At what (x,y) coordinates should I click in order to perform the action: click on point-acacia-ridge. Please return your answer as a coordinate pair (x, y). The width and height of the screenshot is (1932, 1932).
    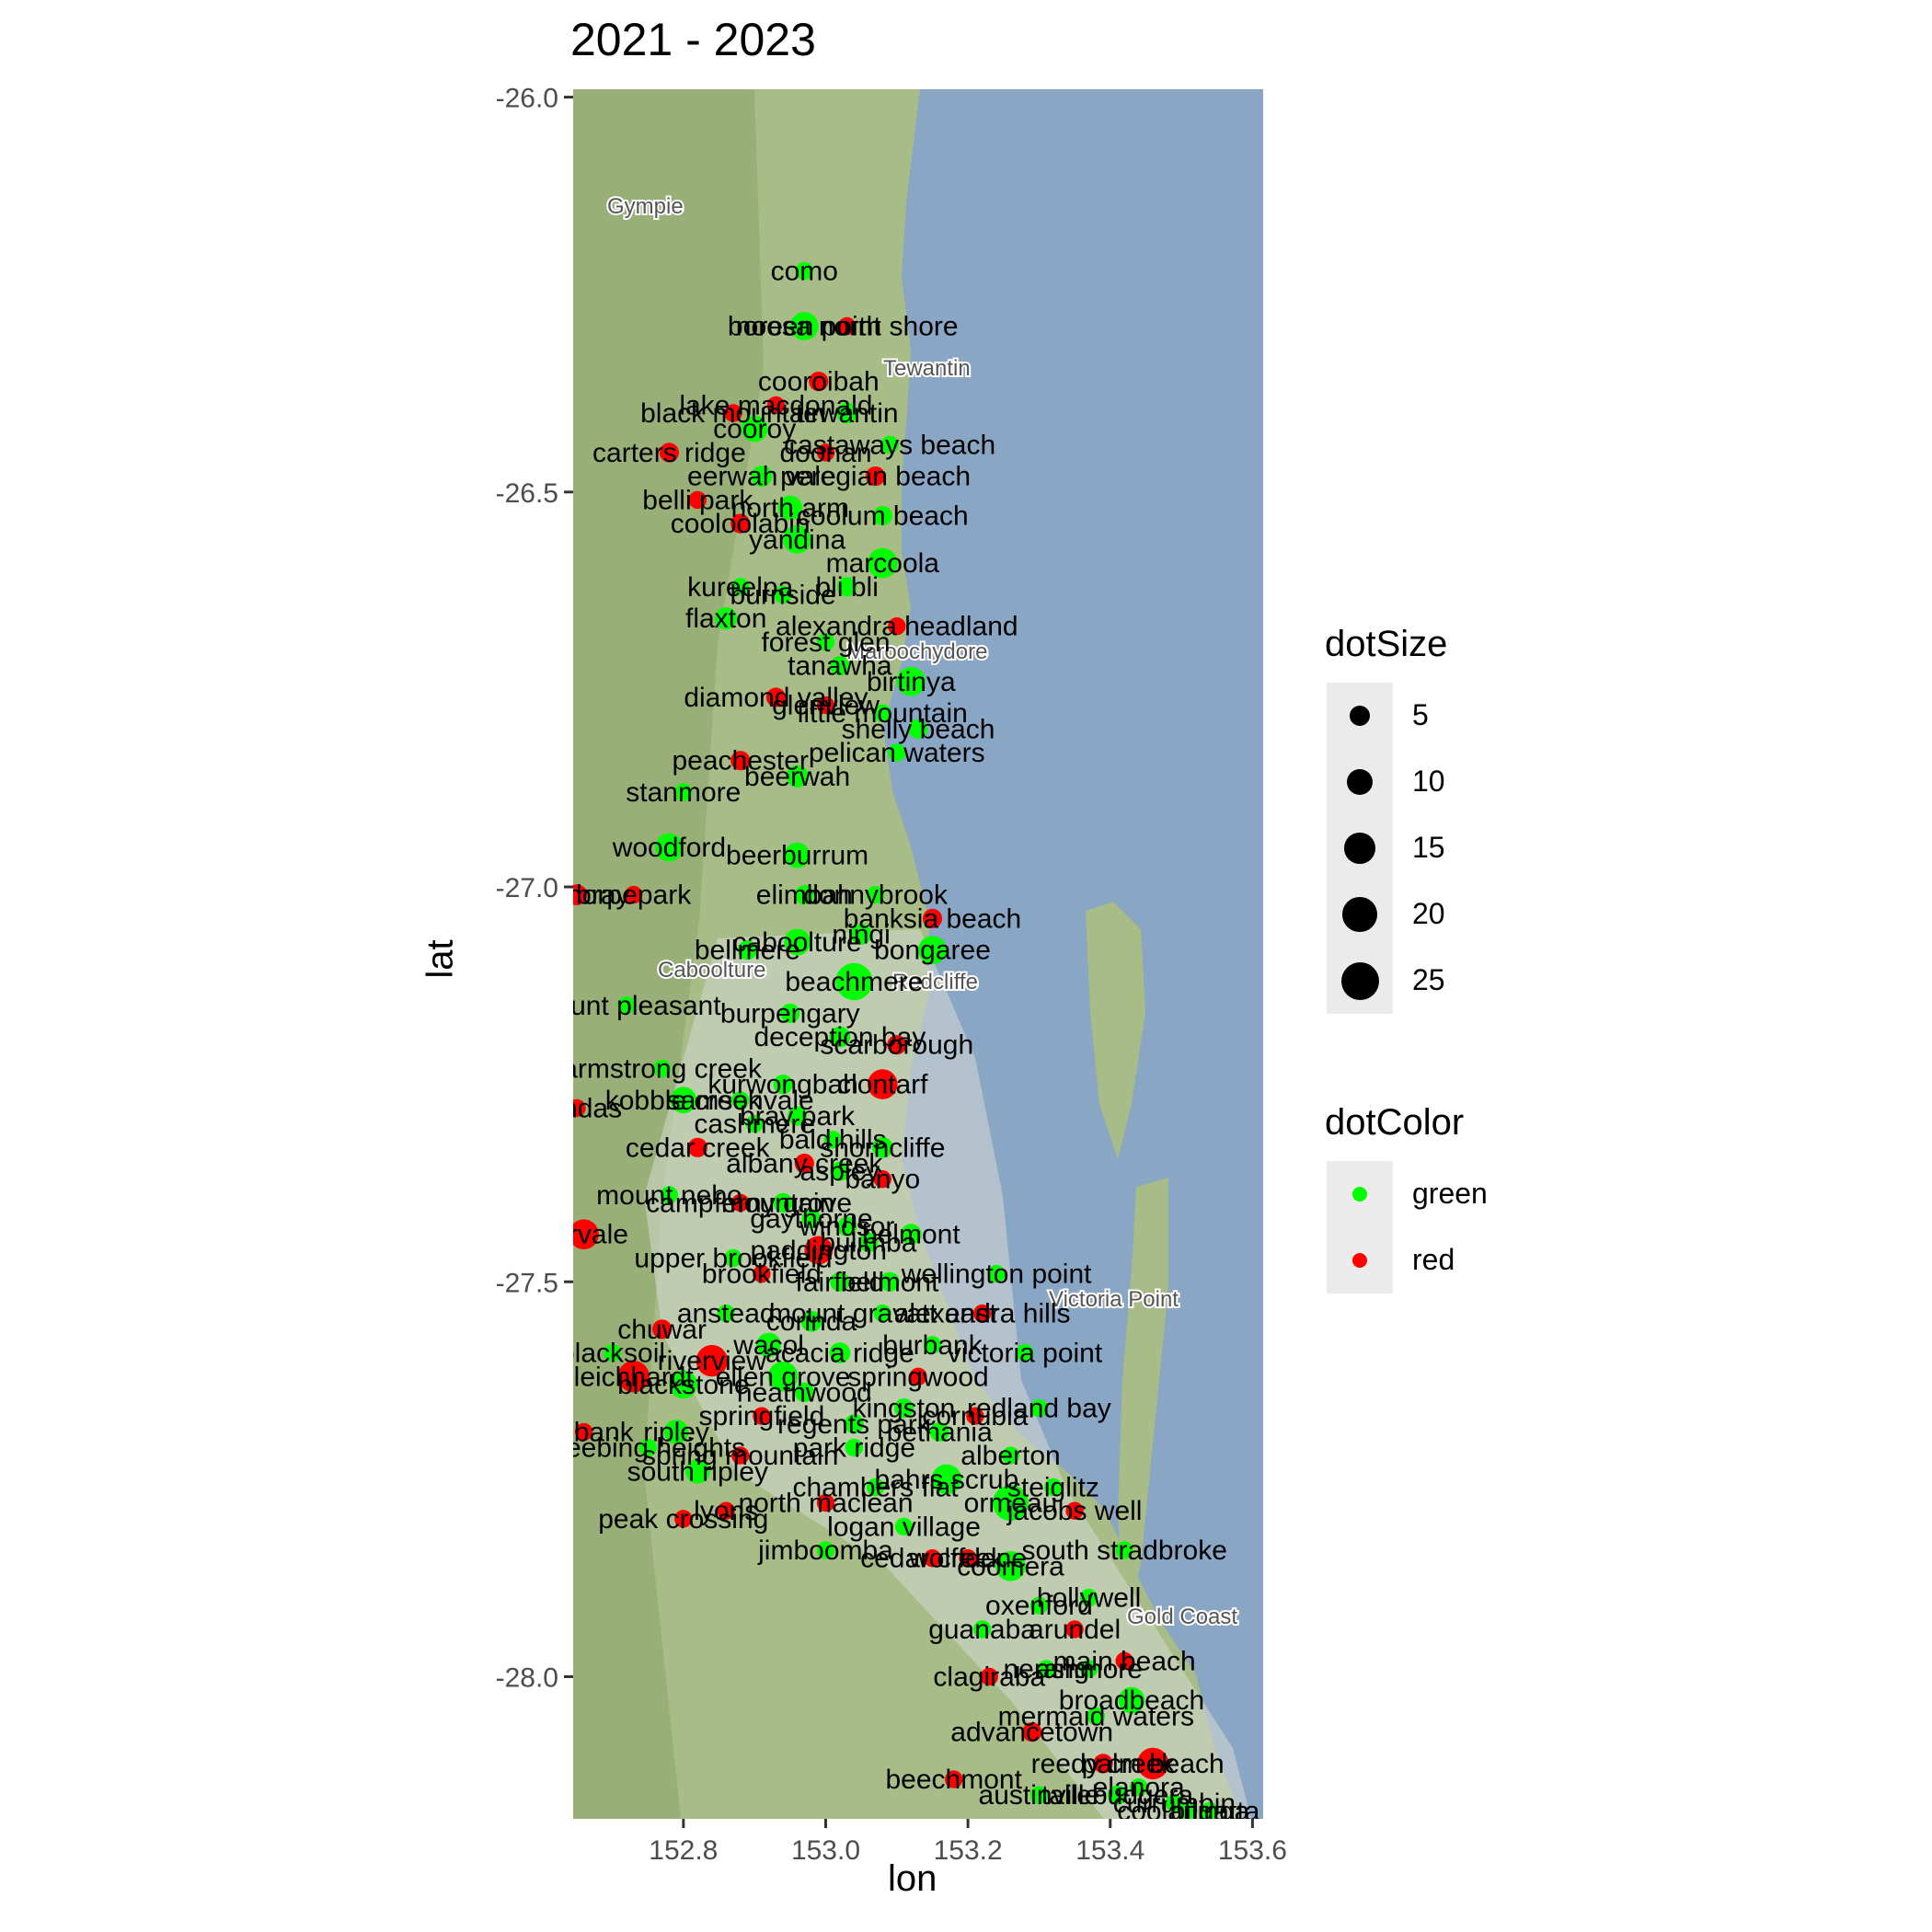
    Looking at the image, I should click on (840, 1352).